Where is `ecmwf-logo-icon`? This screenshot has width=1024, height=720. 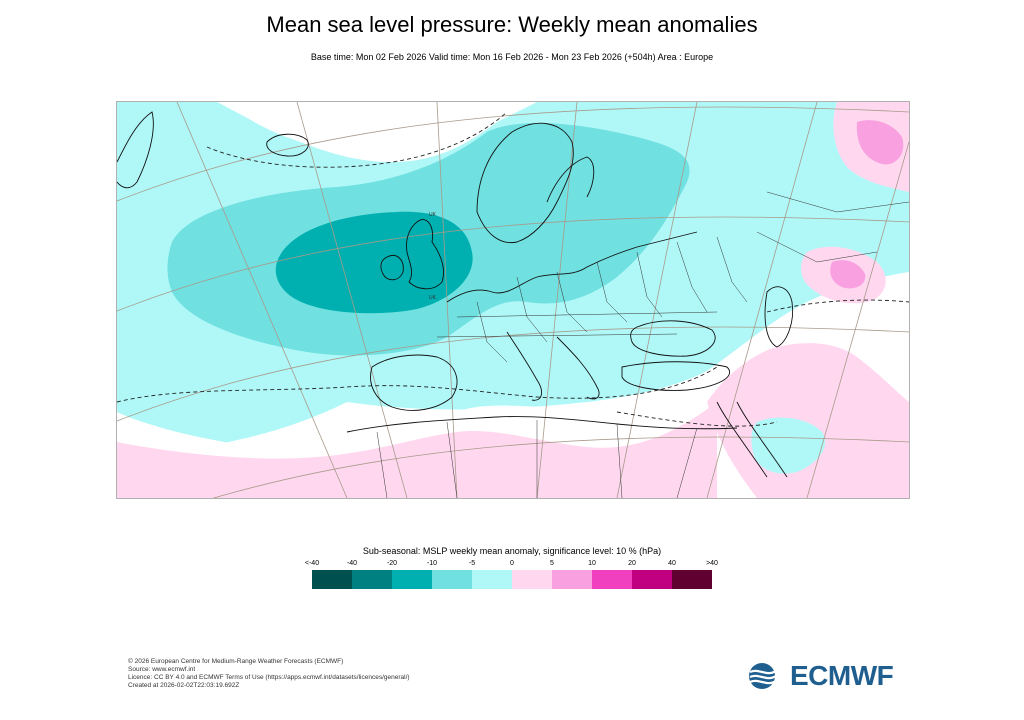 ecmwf-logo-icon is located at coordinates (767, 676).